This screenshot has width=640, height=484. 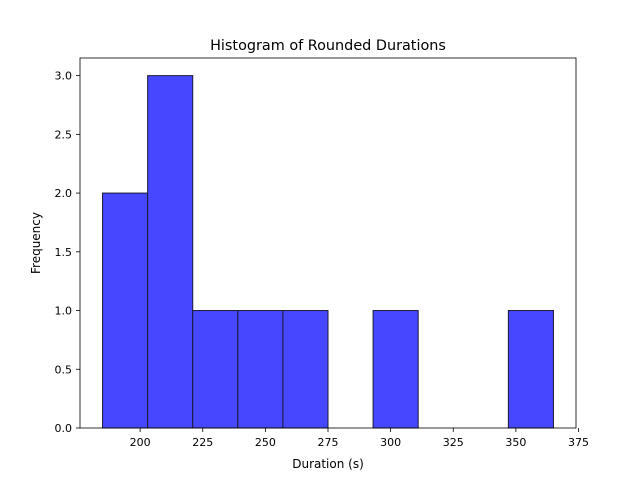 What do you see at coordinates (515, 442) in the screenshot?
I see `x-tick-label: 350` at bounding box center [515, 442].